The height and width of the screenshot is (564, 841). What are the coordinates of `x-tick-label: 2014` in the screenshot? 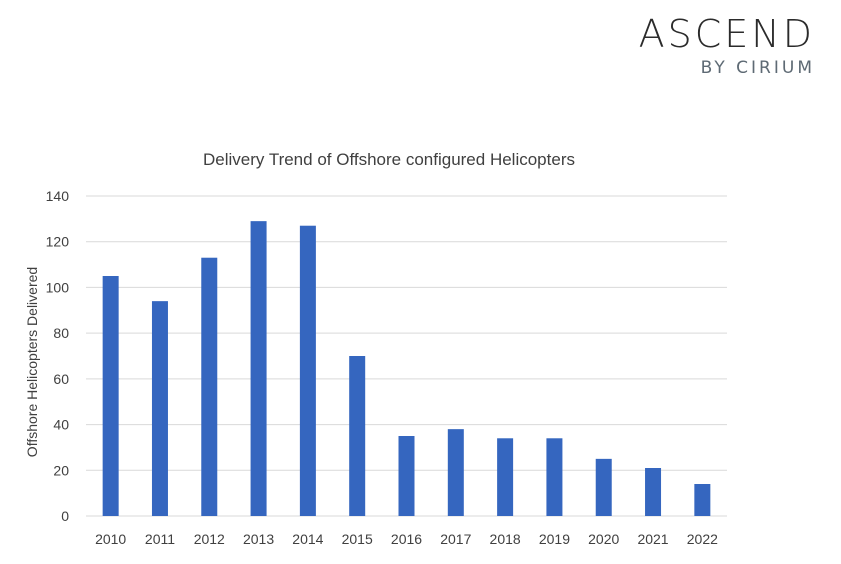 It's located at (307, 539).